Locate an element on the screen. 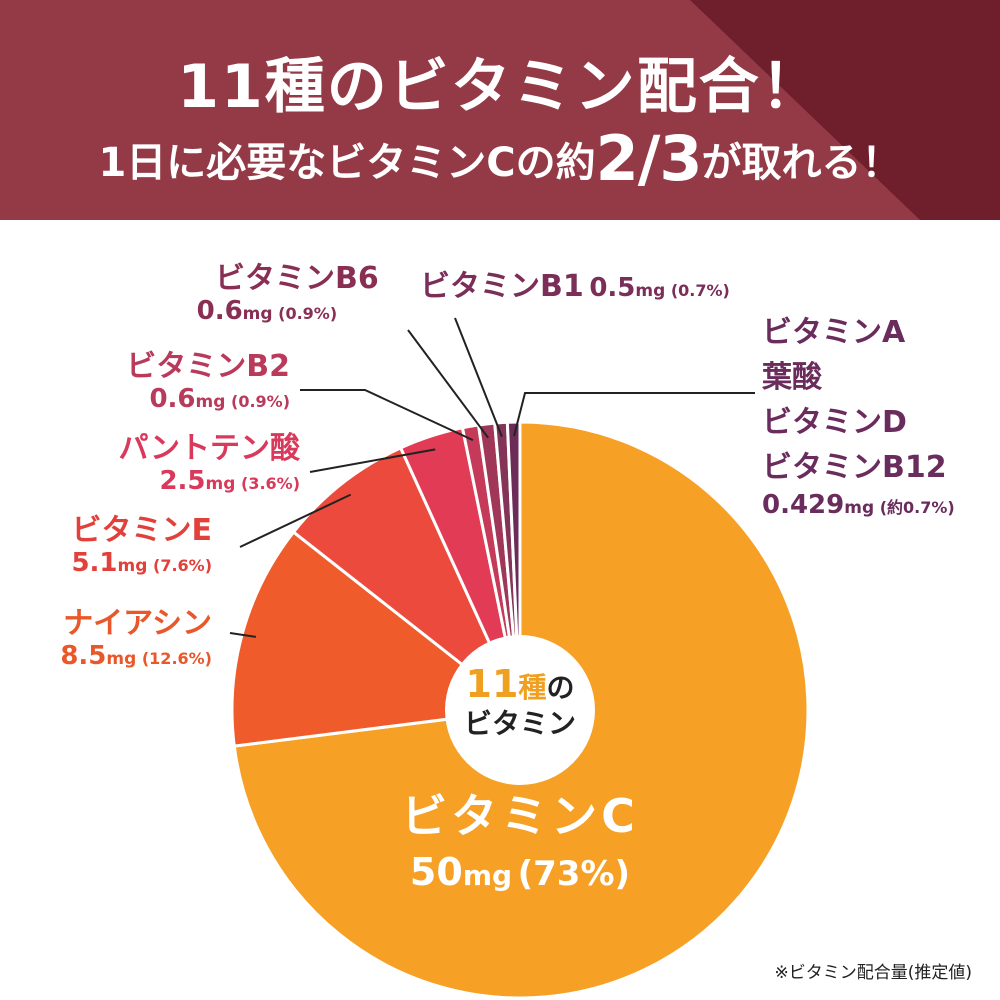 Image resolution: width=1000 pixels, height=1000 pixels. label-vitamin-d: ビタミンD is located at coordinates (834, 422).